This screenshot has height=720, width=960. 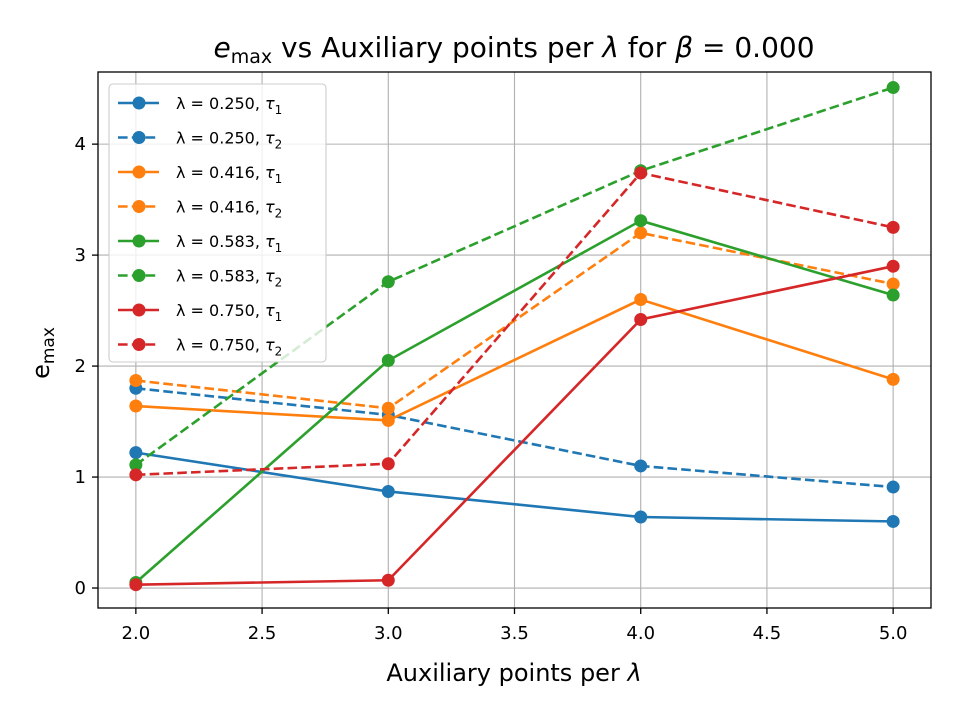 What do you see at coordinates (221, 47) in the screenshot?
I see `title-emax-symbol: e` at bounding box center [221, 47].